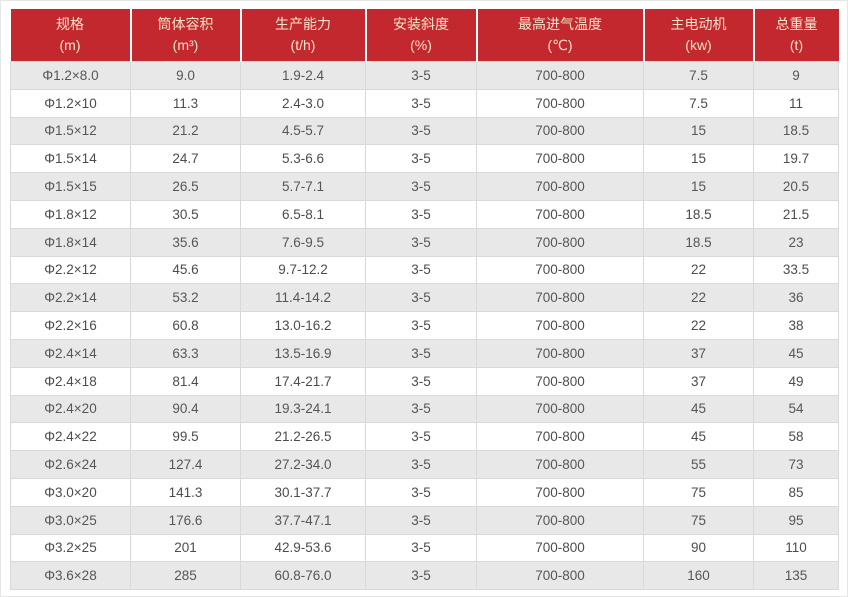 Image resolution: width=848 pixels, height=597 pixels. I want to click on table-cell: Φ2.2×14, so click(70, 298).